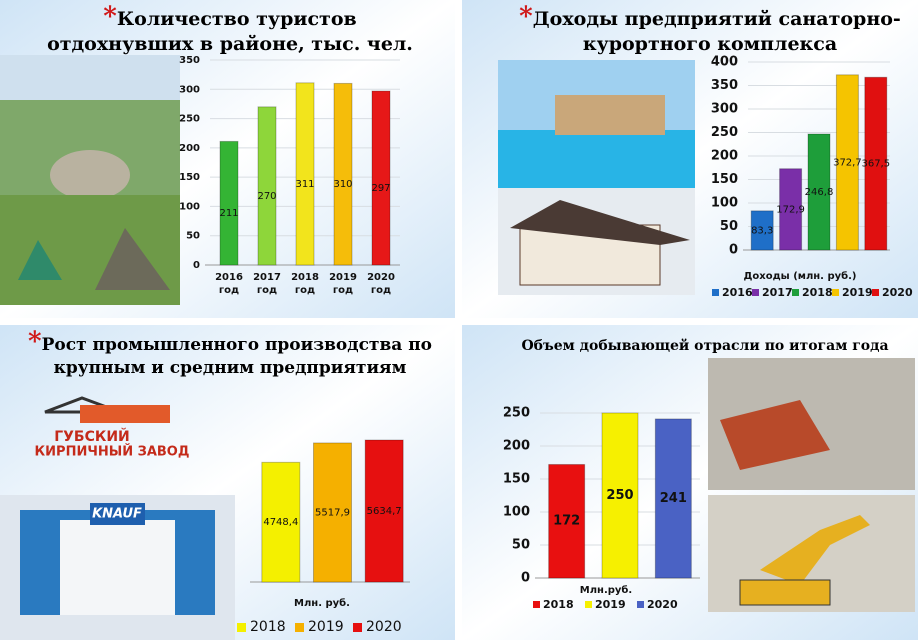 The width and height of the screenshot is (918, 640). I want to click on chart-title: Объем добывающей отрасли по итогам года, so click(705, 346).